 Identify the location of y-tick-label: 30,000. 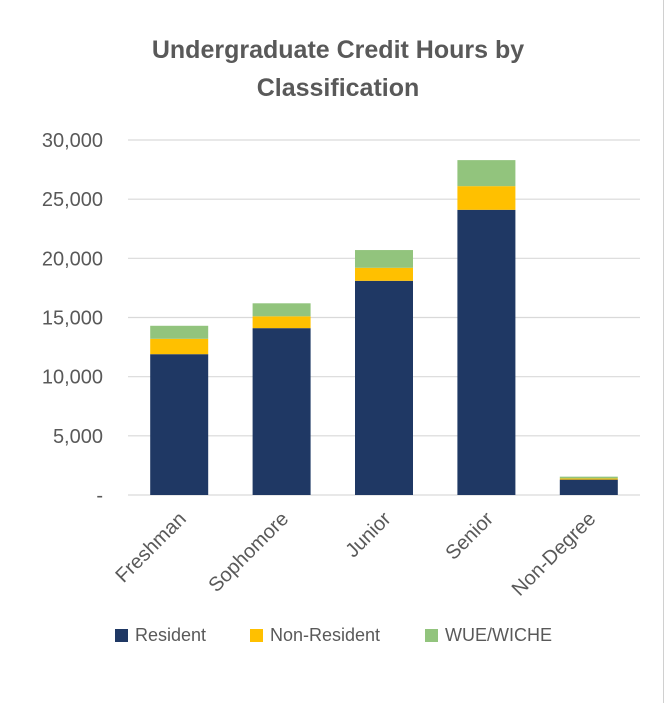
(72, 141).